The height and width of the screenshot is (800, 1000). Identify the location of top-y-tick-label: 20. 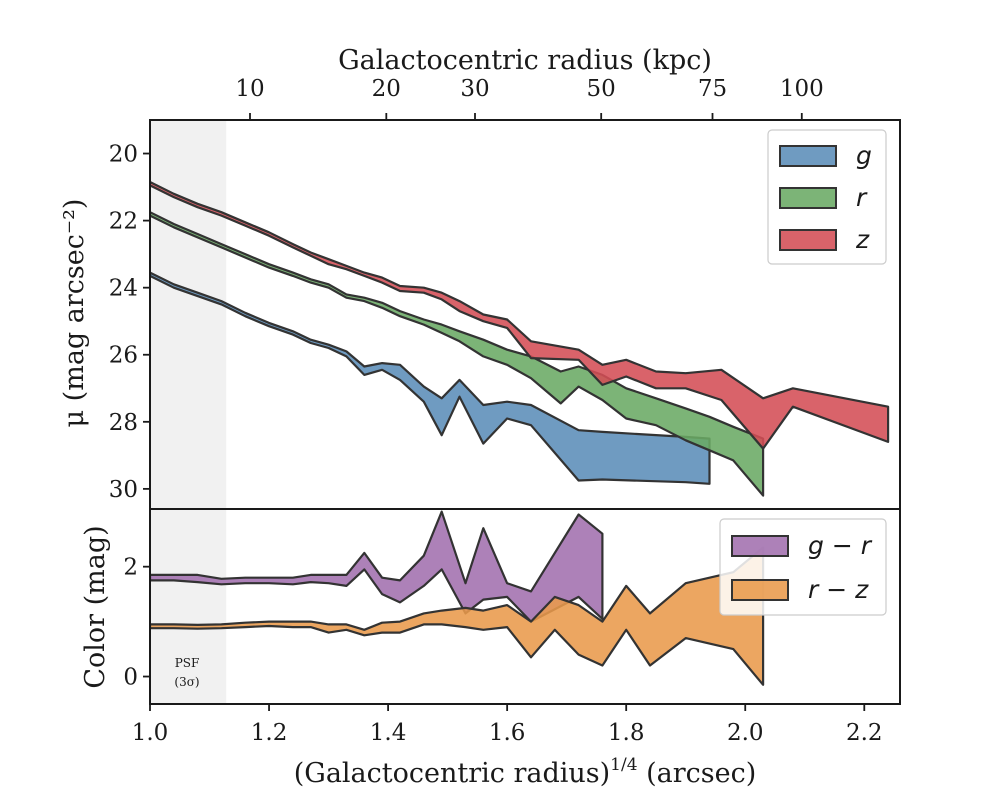
(123, 155).